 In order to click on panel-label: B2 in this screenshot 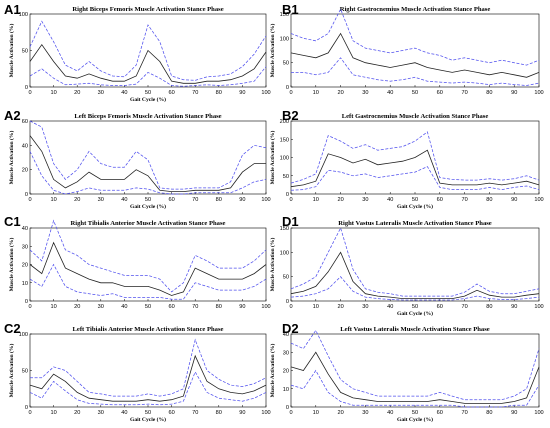, I will do `click(290, 115)`.